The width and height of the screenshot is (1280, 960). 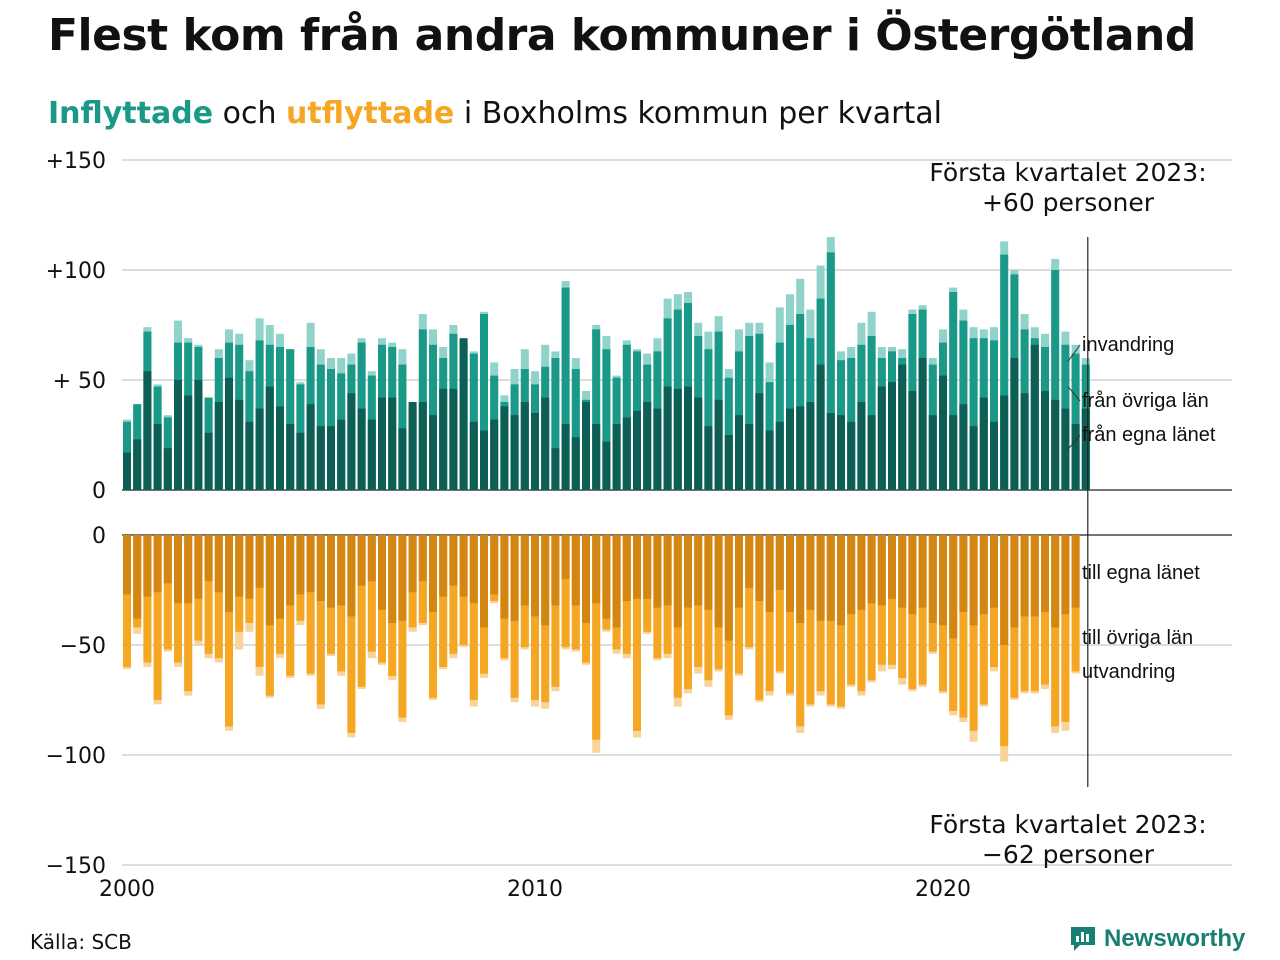 What do you see at coordinates (1145, 401) in the screenshot?
I see `top-series-label: från övriga län` at bounding box center [1145, 401].